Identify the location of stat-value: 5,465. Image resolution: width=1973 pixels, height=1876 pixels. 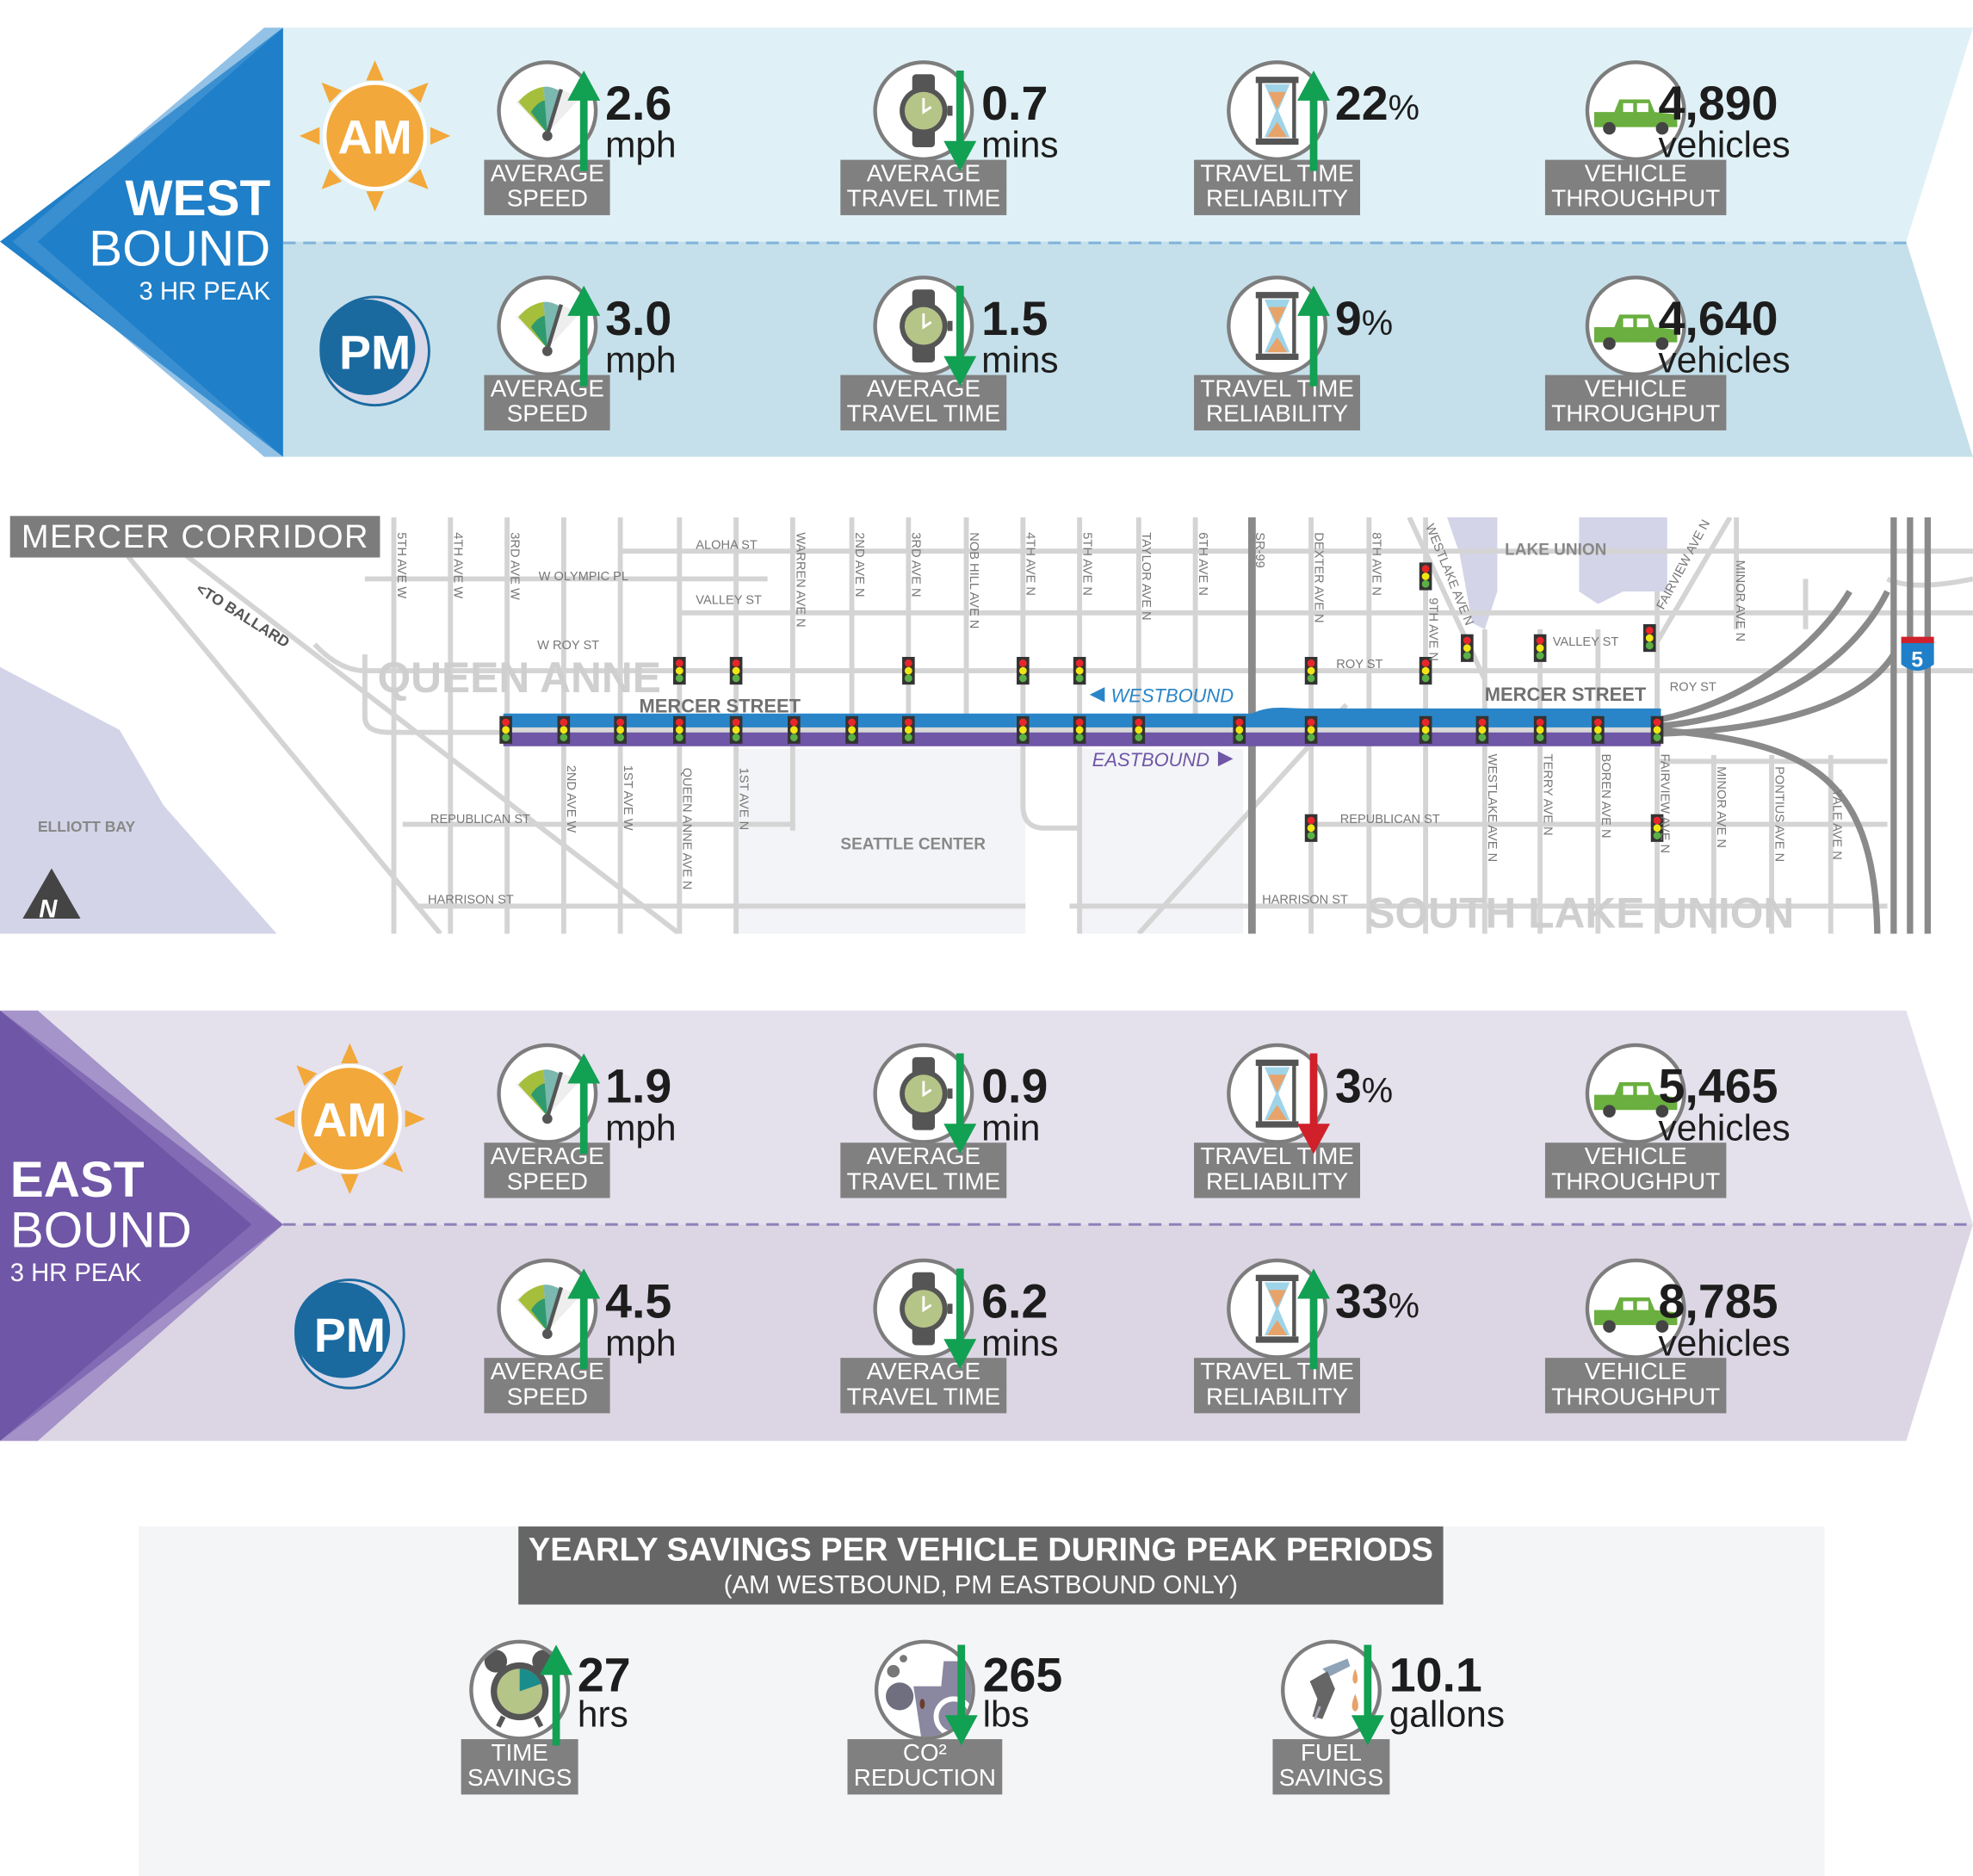
(1719, 1087).